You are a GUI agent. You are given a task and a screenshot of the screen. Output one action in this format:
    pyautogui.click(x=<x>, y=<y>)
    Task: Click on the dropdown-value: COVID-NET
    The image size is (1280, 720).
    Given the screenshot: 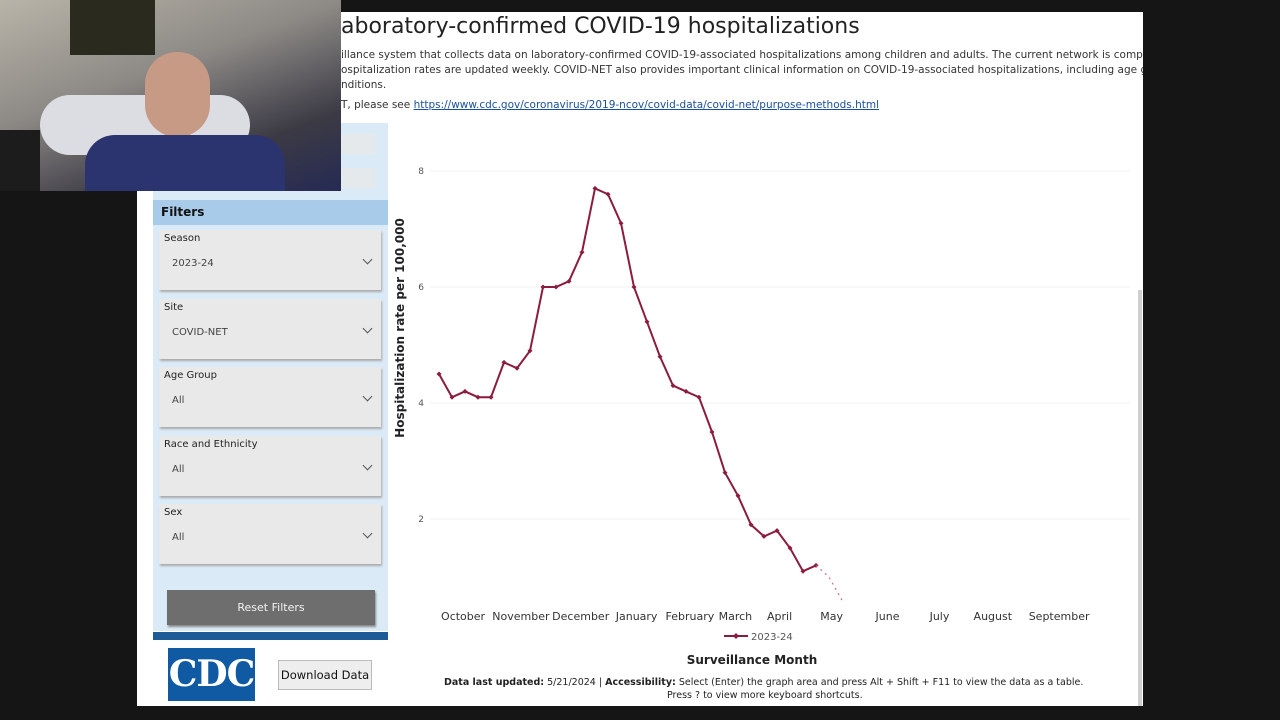 What is the action you would take?
    pyautogui.click(x=200, y=332)
    